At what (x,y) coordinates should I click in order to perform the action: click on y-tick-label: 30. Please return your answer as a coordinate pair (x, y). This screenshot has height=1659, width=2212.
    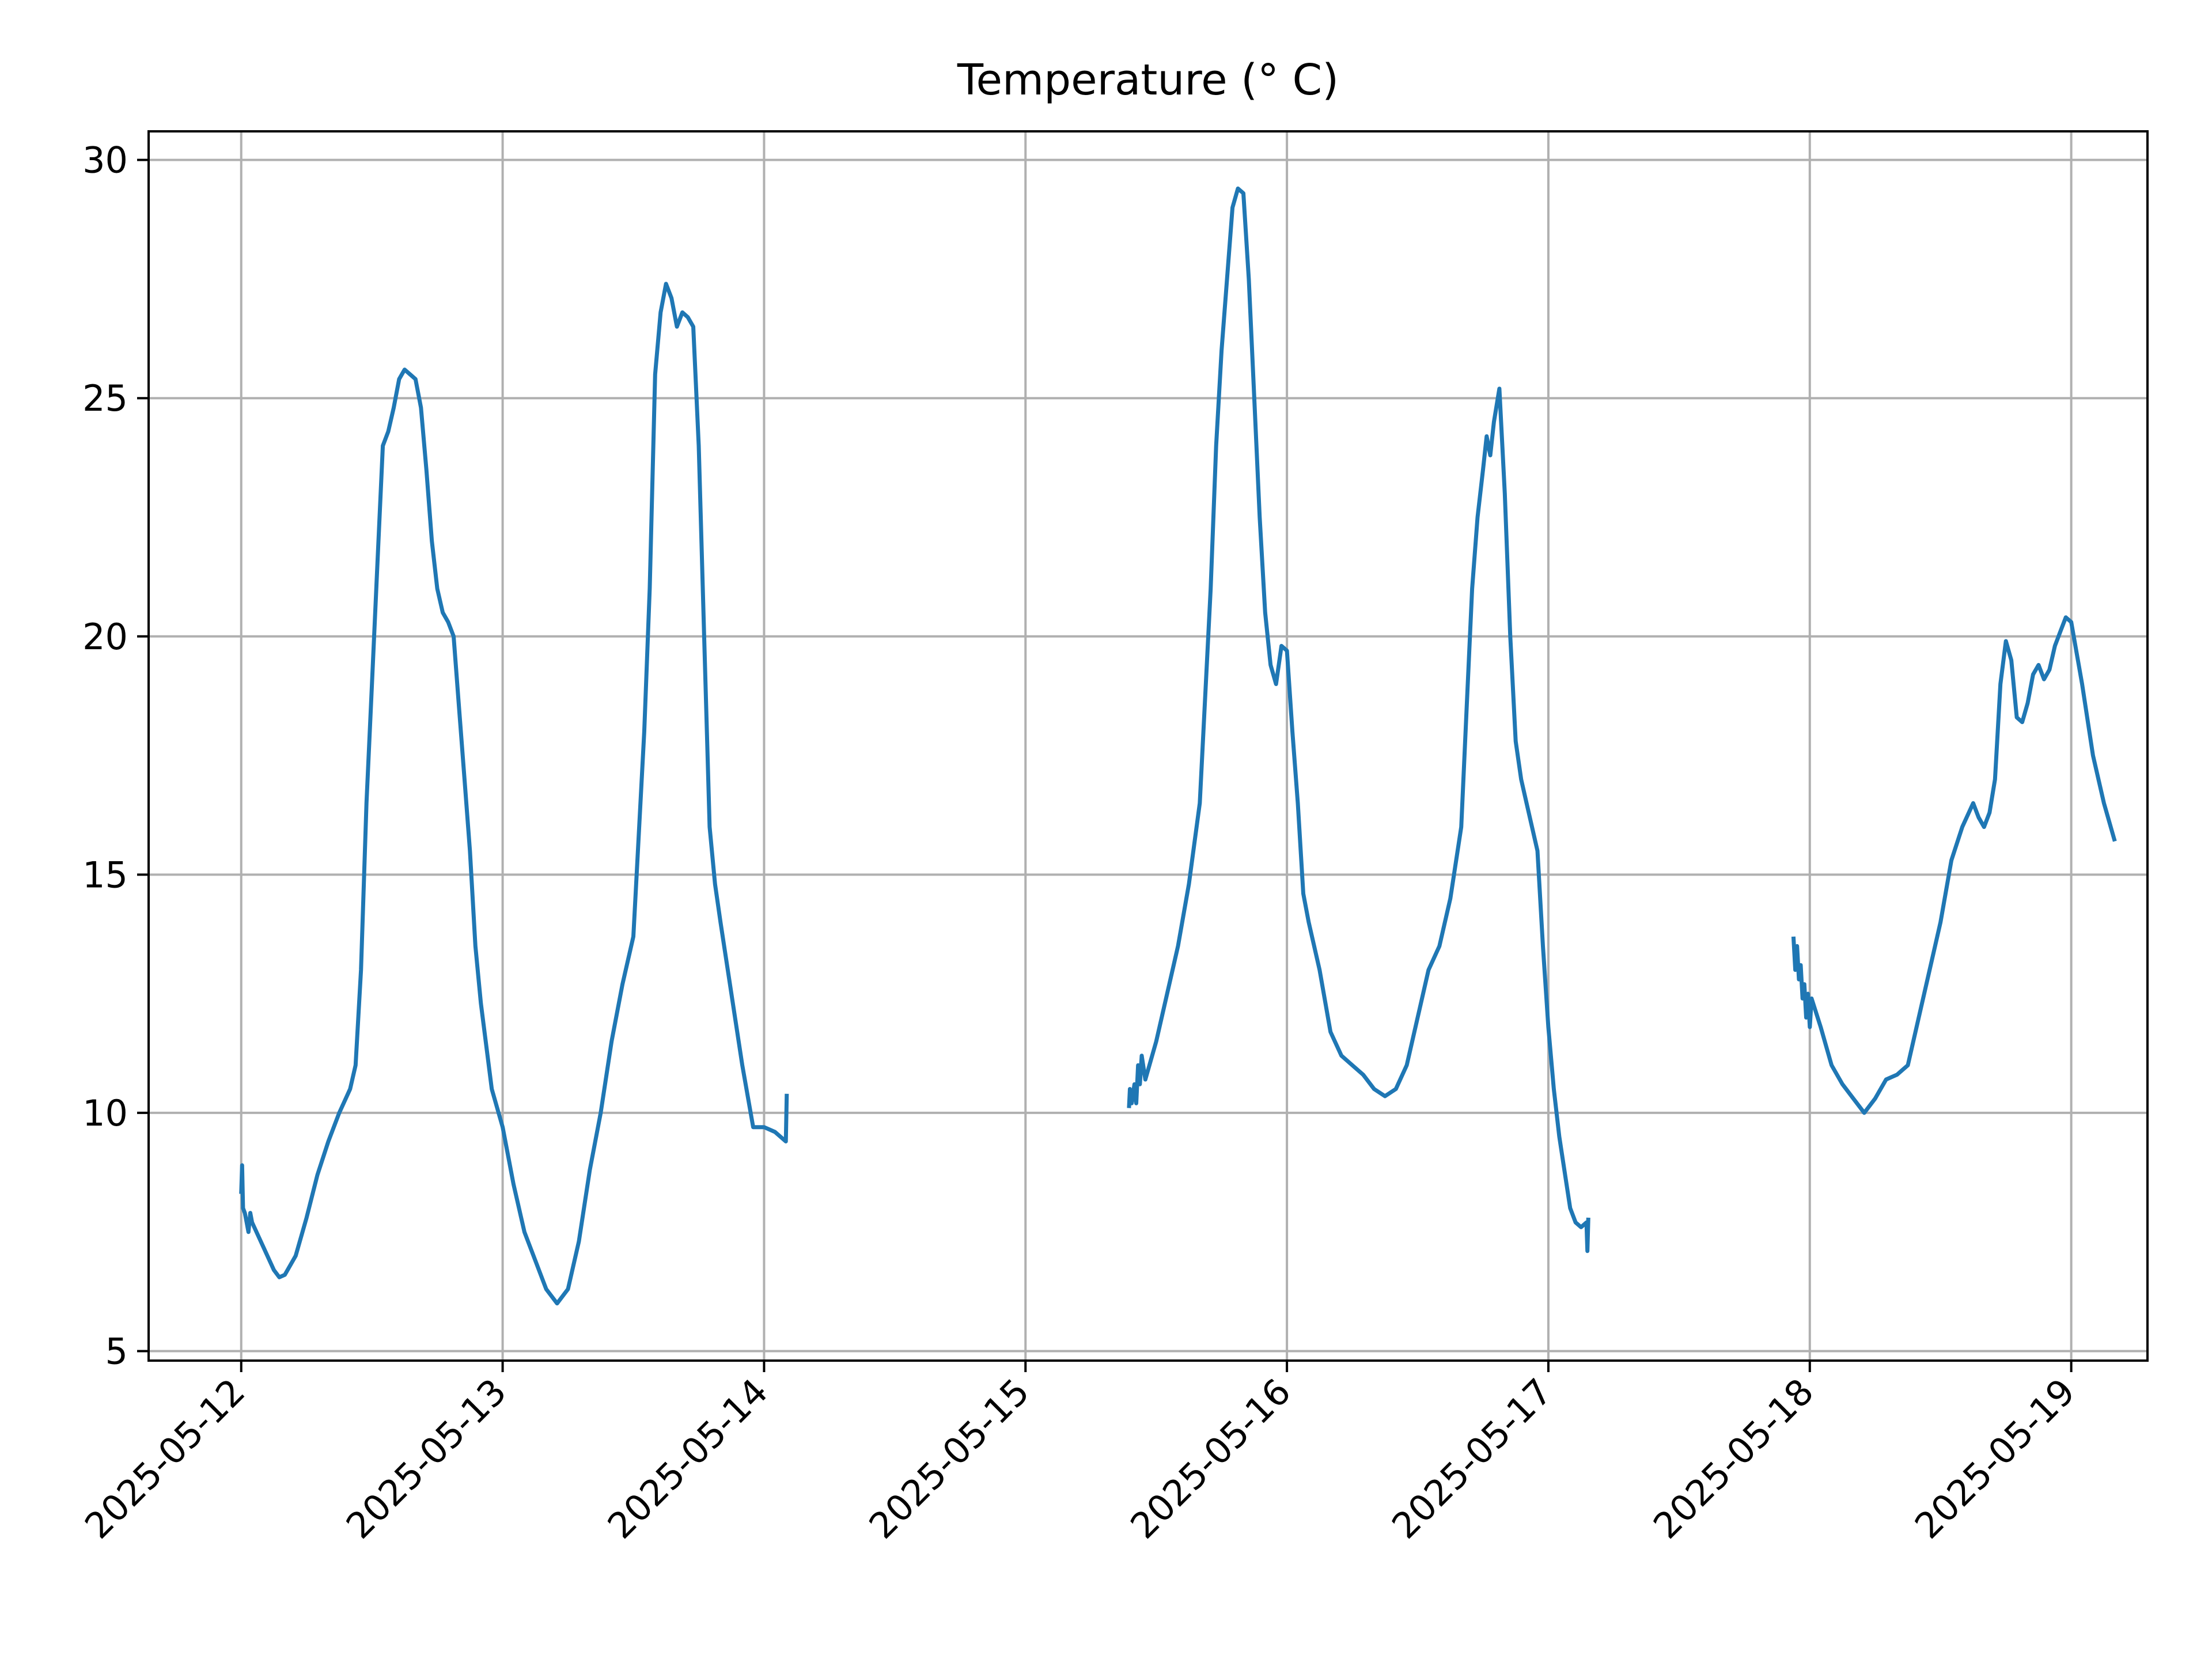
    Looking at the image, I should click on (105, 160).